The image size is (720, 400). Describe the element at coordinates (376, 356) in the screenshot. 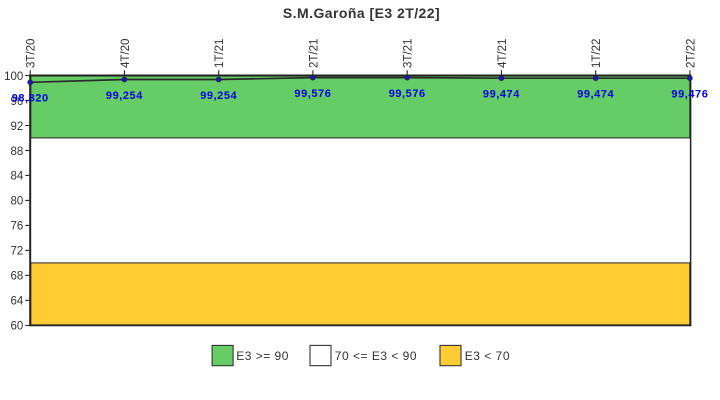

I see `svg-text: 70 <= E3 < 90` at that location.